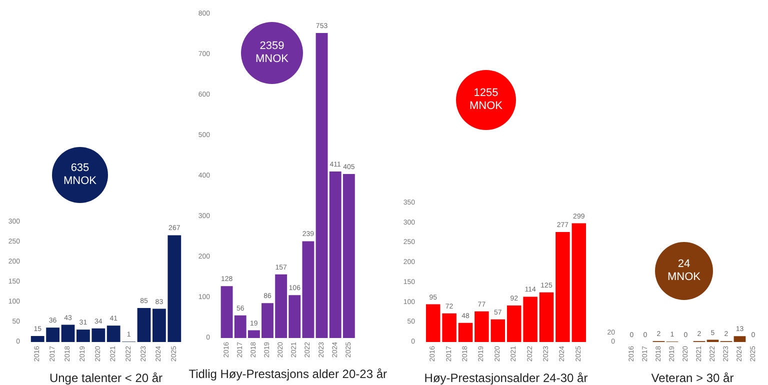 This screenshot has height=385, width=768. Describe the element at coordinates (692, 378) in the screenshot. I see `x-axis-title: Veteran > 30 år` at that location.